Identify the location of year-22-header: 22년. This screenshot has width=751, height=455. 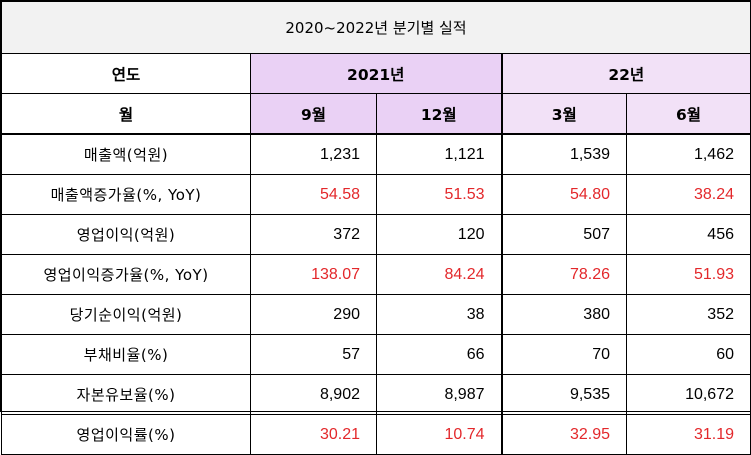
(625, 73).